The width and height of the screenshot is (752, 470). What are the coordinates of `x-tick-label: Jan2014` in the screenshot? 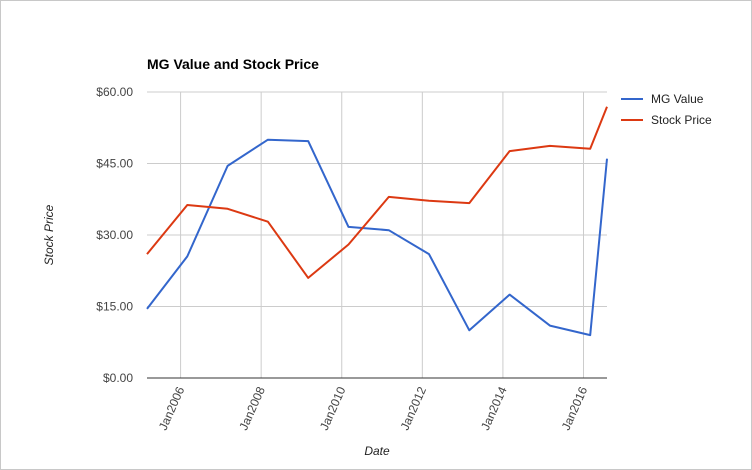 It's located at (494, 408).